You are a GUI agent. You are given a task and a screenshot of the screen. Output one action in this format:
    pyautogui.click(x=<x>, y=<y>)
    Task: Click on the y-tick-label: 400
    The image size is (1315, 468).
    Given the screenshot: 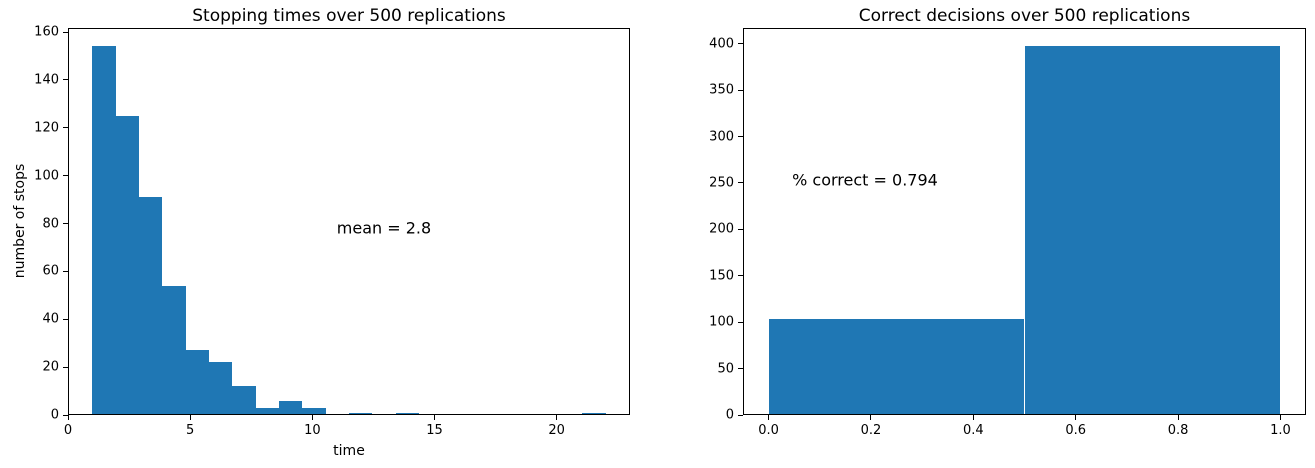 What is the action you would take?
    pyautogui.click(x=721, y=44)
    